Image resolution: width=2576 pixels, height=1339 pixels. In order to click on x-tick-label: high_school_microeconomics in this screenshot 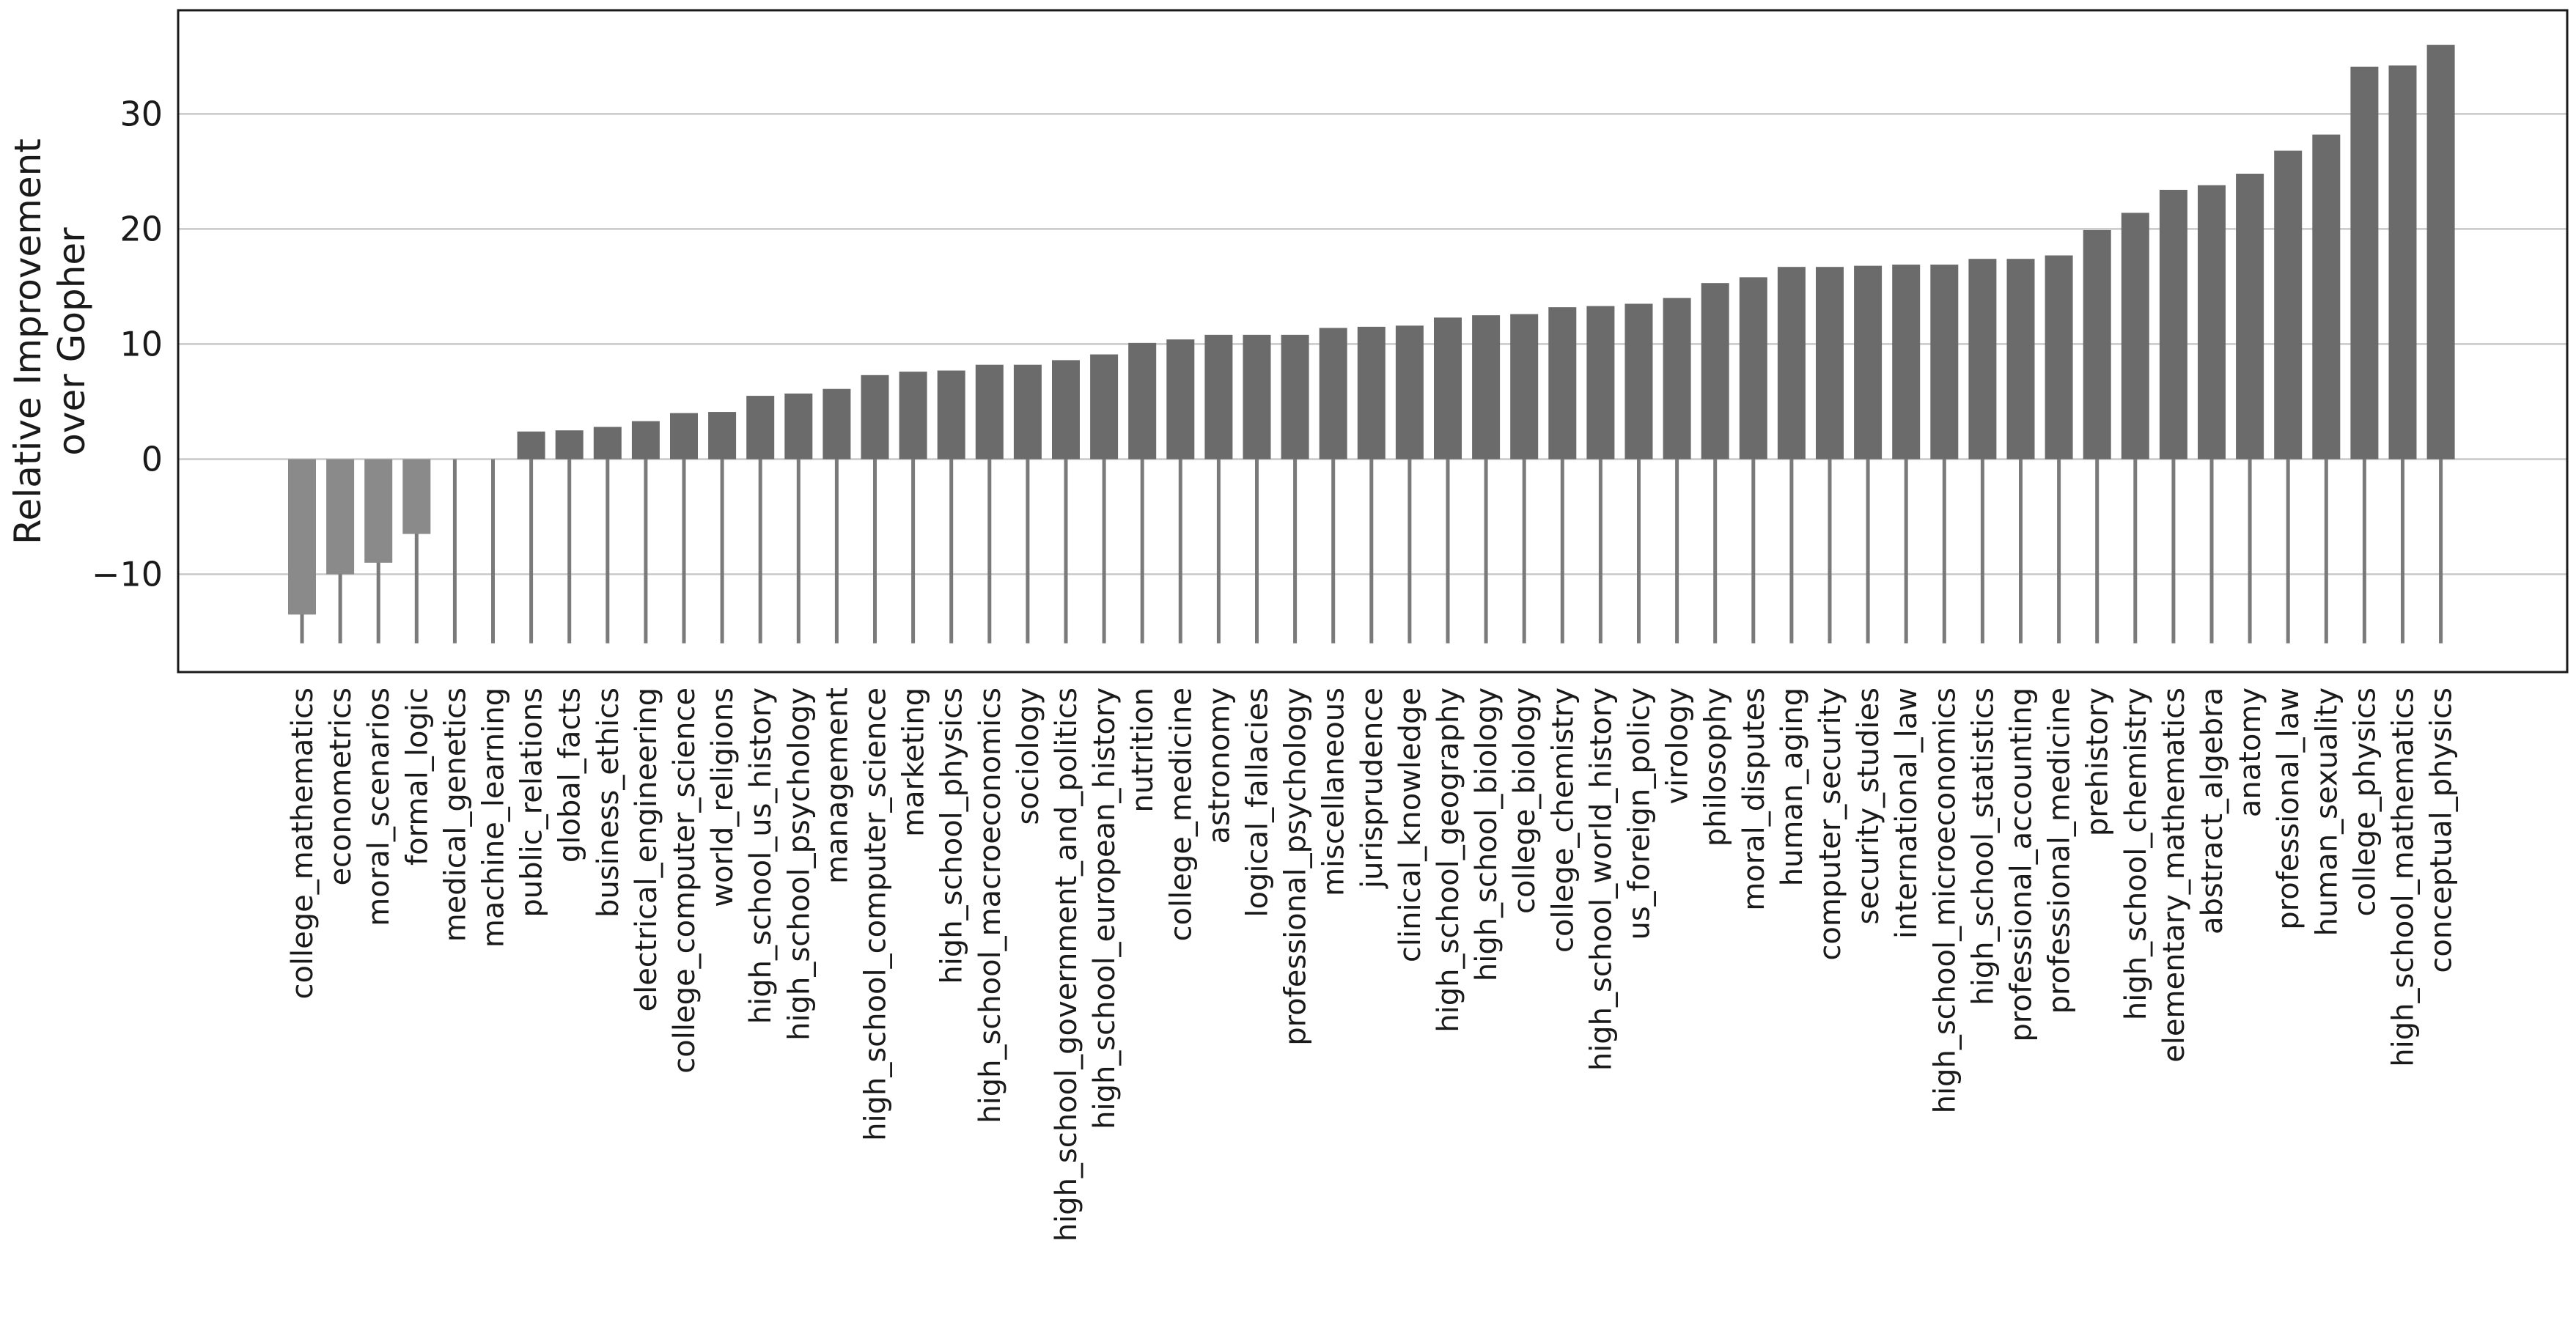, I will do `click(1945, 900)`.